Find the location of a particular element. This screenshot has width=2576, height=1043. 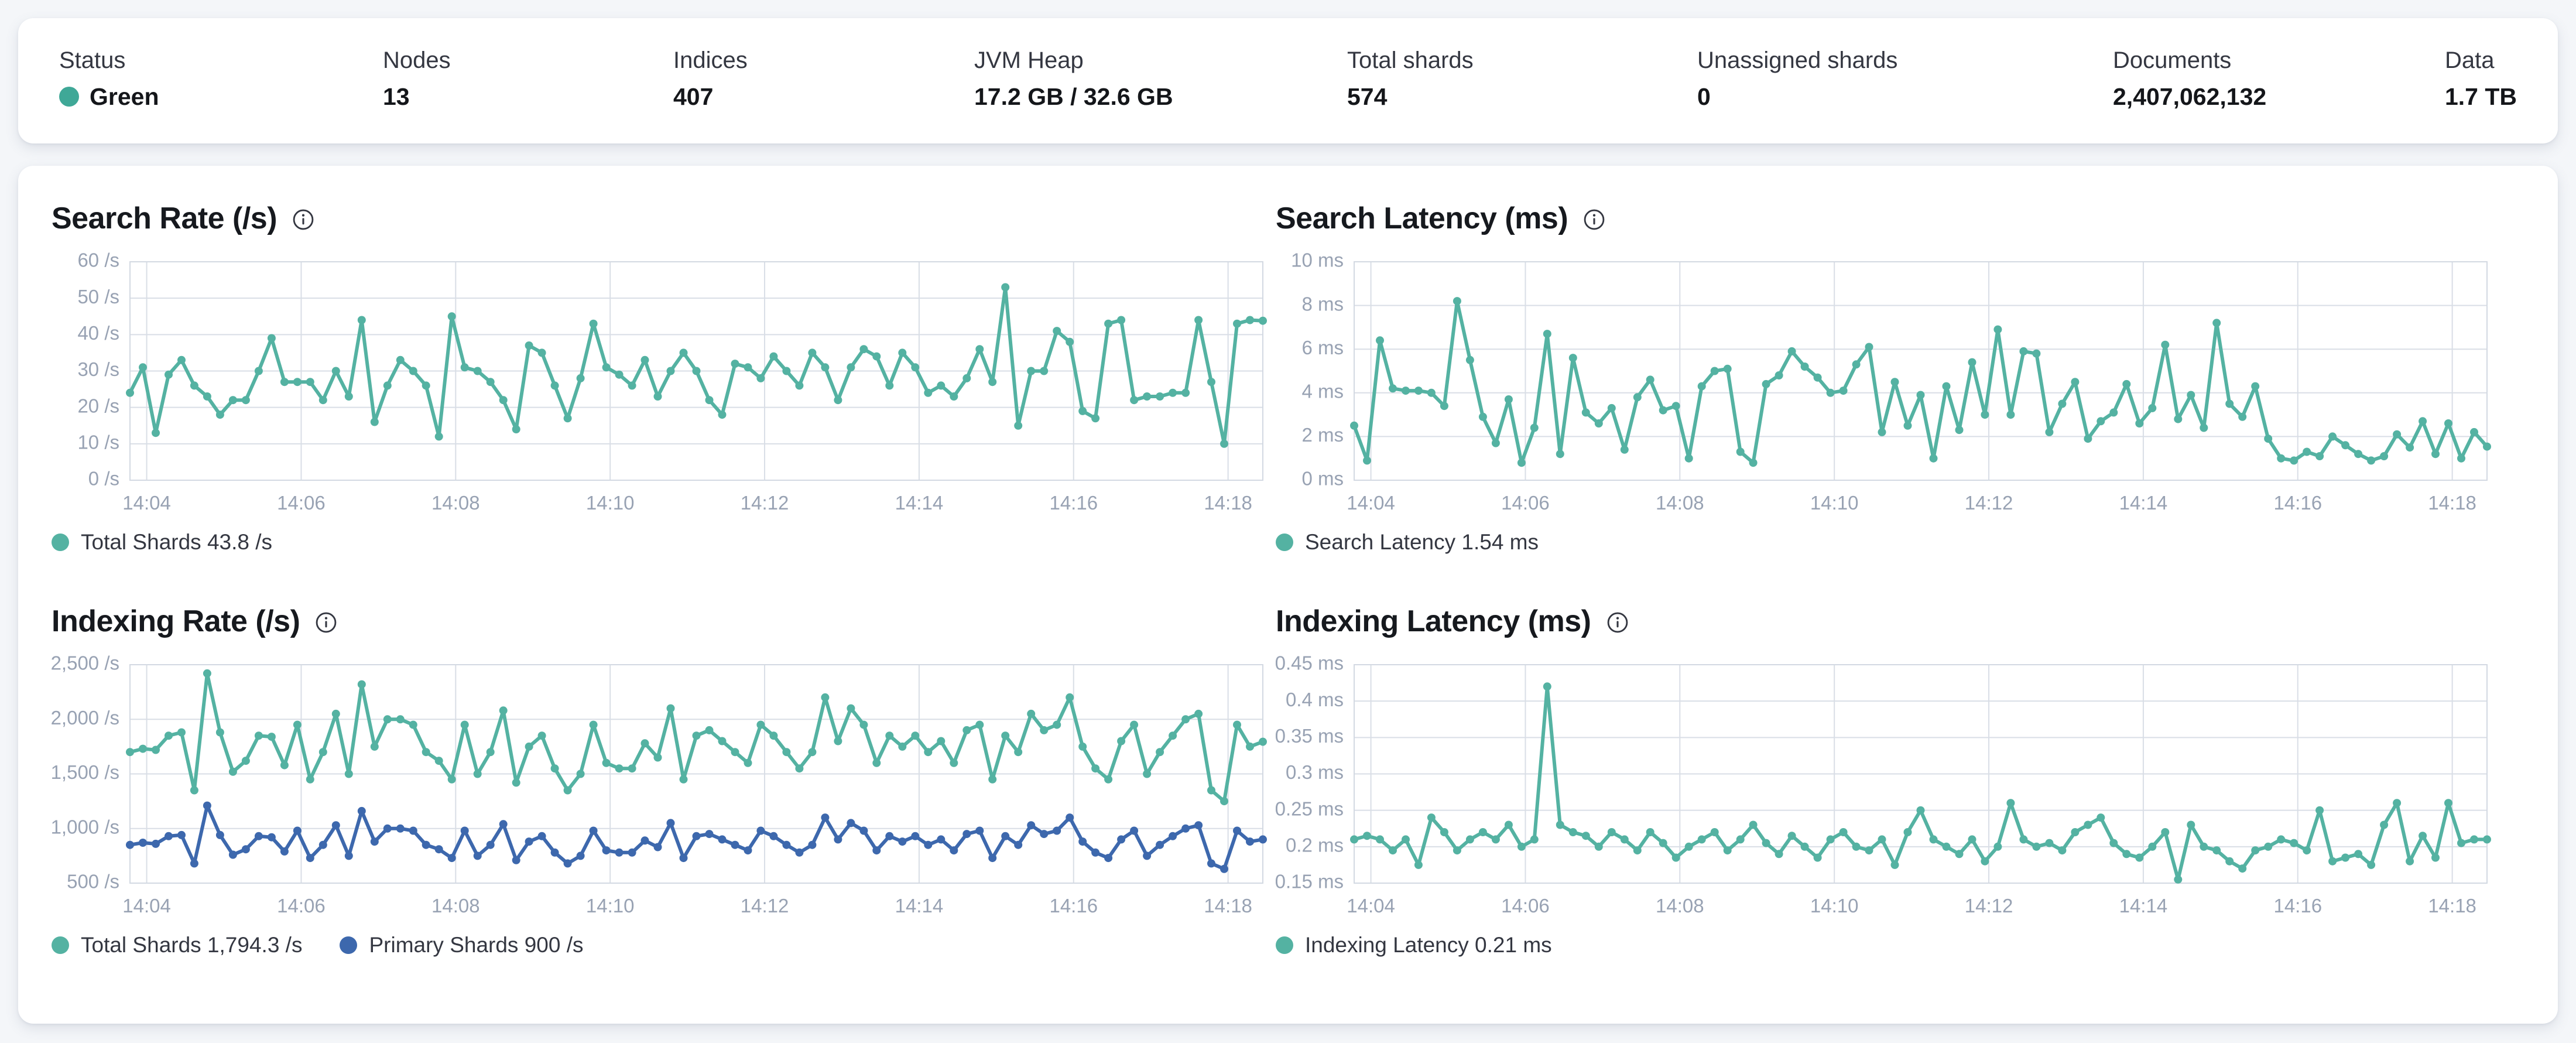

chart-title: Indexing Rate (/s) is located at coordinates (176, 621).